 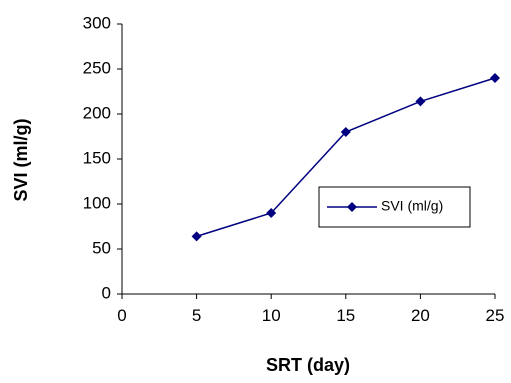 What do you see at coordinates (308, 365) in the screenshot?
I see `x-axis-title: SRT (day)` at bounding box center [308, 365].